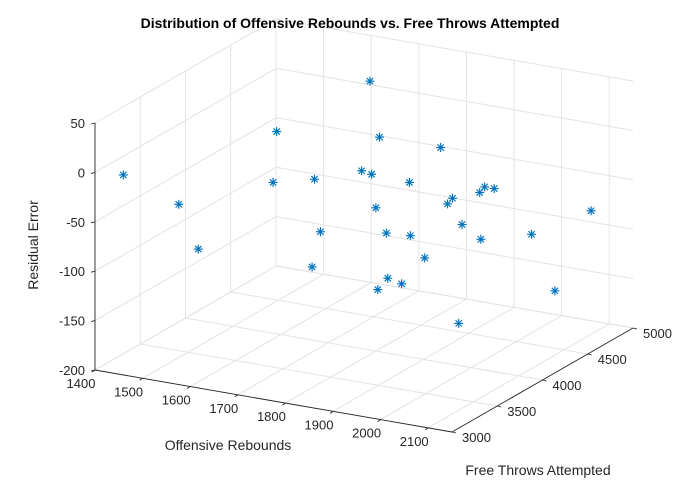 This screenshot has height=480, width=700. I want to click on y-tick-label: 3500, so click(521, 411).